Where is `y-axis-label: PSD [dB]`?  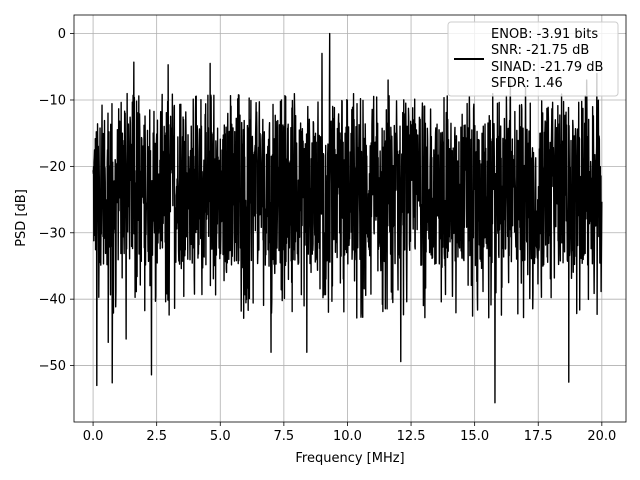
y-axis-label: PSD [dB] is located at coordinates (21, 218).